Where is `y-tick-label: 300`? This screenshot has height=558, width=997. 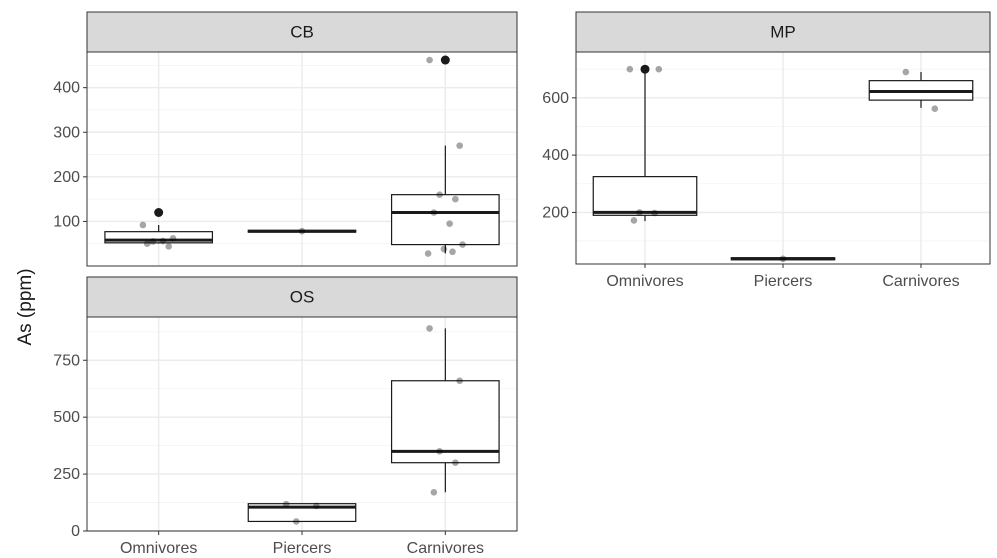
y-tick-label: 300 is located at coordinates (66, 132).